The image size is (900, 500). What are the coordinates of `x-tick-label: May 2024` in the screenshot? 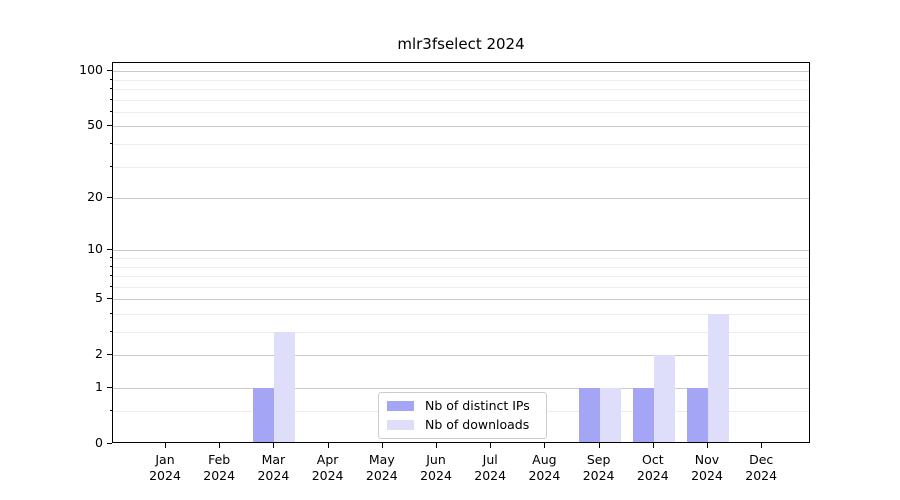 It's located at (381, 467).